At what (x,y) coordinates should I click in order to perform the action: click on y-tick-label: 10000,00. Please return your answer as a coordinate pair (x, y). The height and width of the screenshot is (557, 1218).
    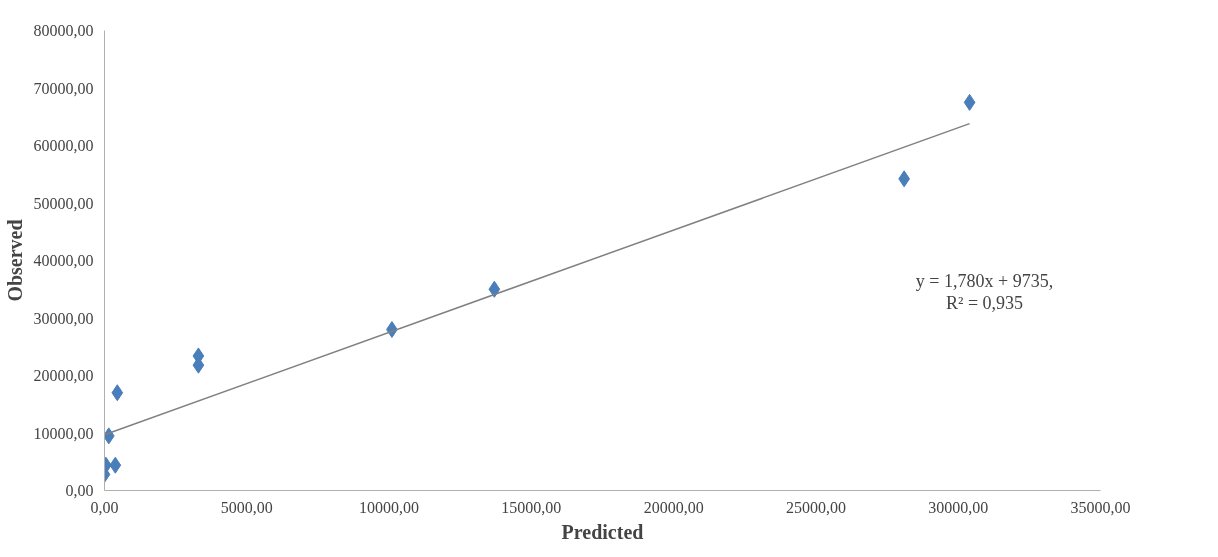
    Looking at the image, I should click on (63, 433).